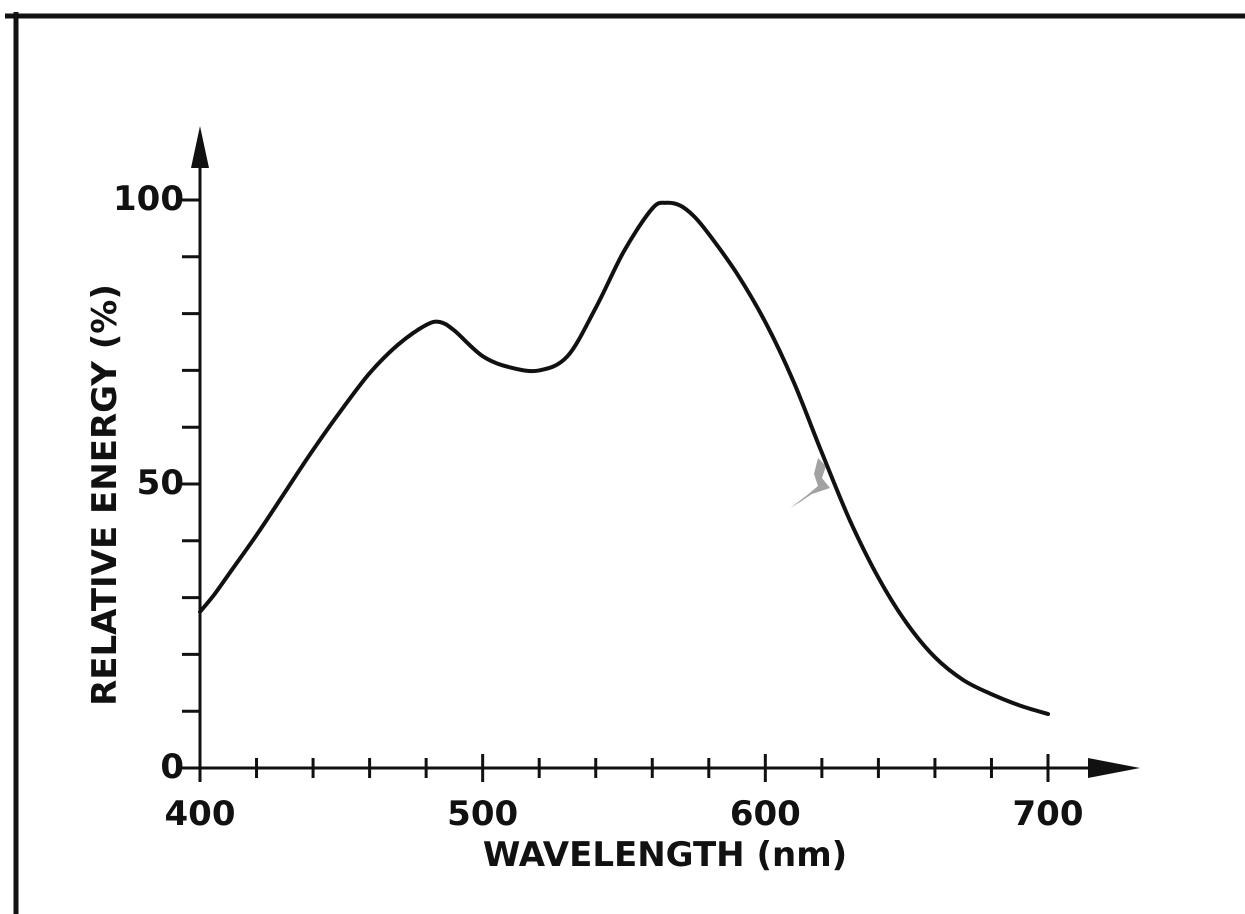 Image resolution: width=1245 pixels, height=914 pixels. What do you see at coordinates (482, 814) in the screenshot?
I see `x-tick-label: 500` at bounding box center [482, 814].